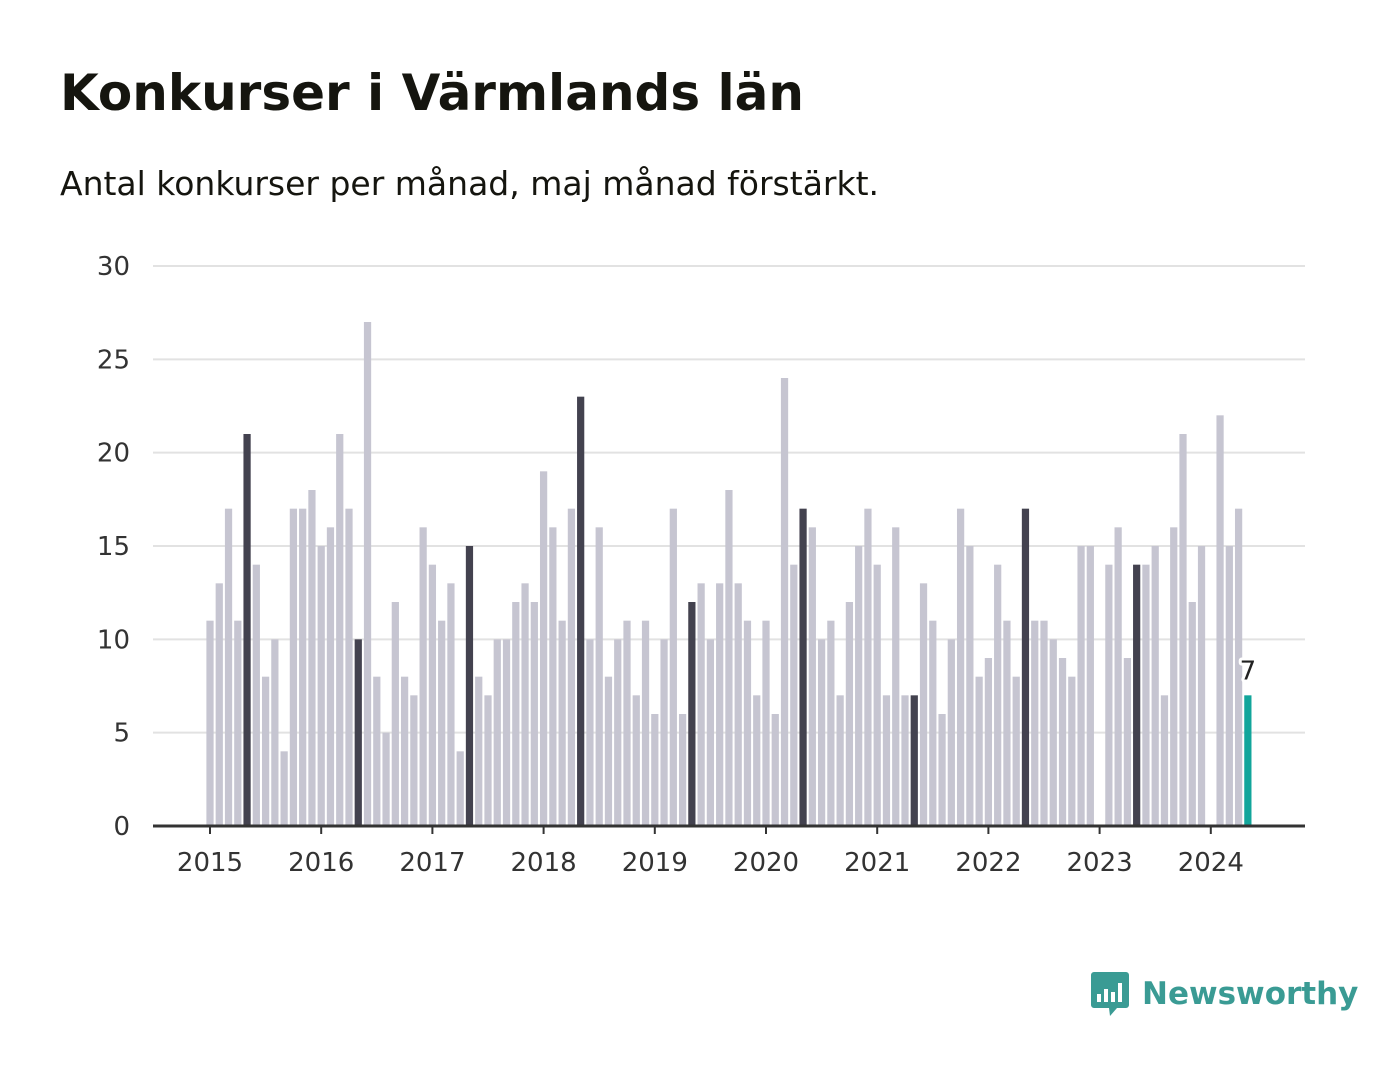  What do you see at coordinates (988, 863) in the screenshot?
I see `x-tick-label: 2022` at bounding box center [988, 863].